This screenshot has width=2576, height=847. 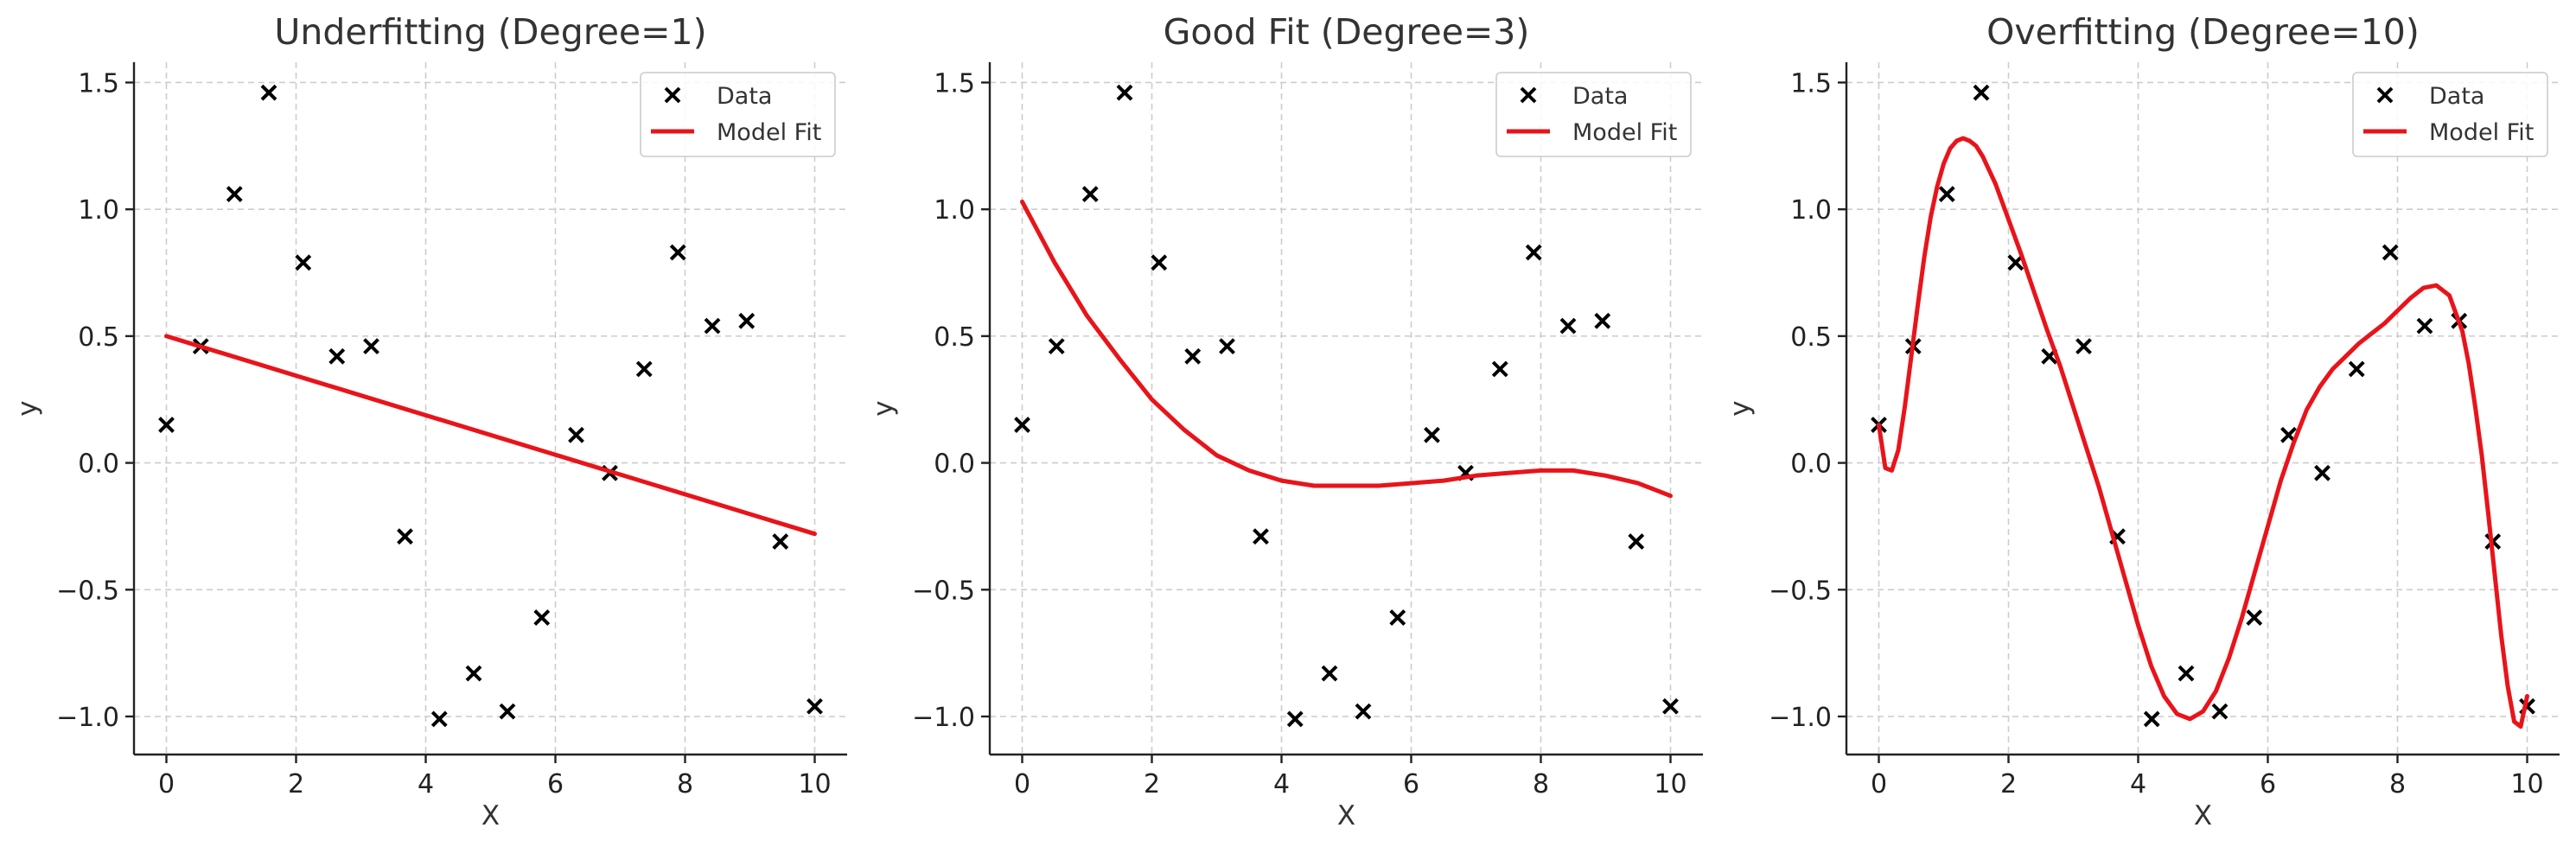 What do you see at coordinates (490, 32) in the screenshot?
I see `chart-title: Underfitting (Degree=1)` at bounding box center [490, 32].